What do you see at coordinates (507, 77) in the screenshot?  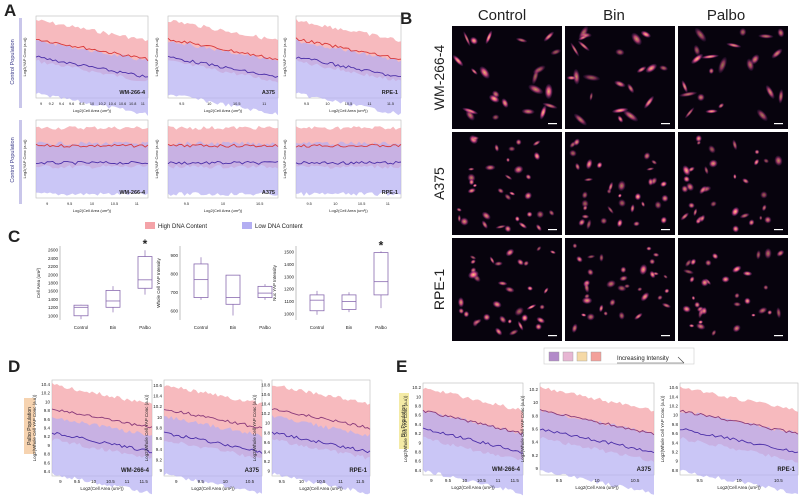 I see `micrograph-tile` at bounding box center [507, 77].